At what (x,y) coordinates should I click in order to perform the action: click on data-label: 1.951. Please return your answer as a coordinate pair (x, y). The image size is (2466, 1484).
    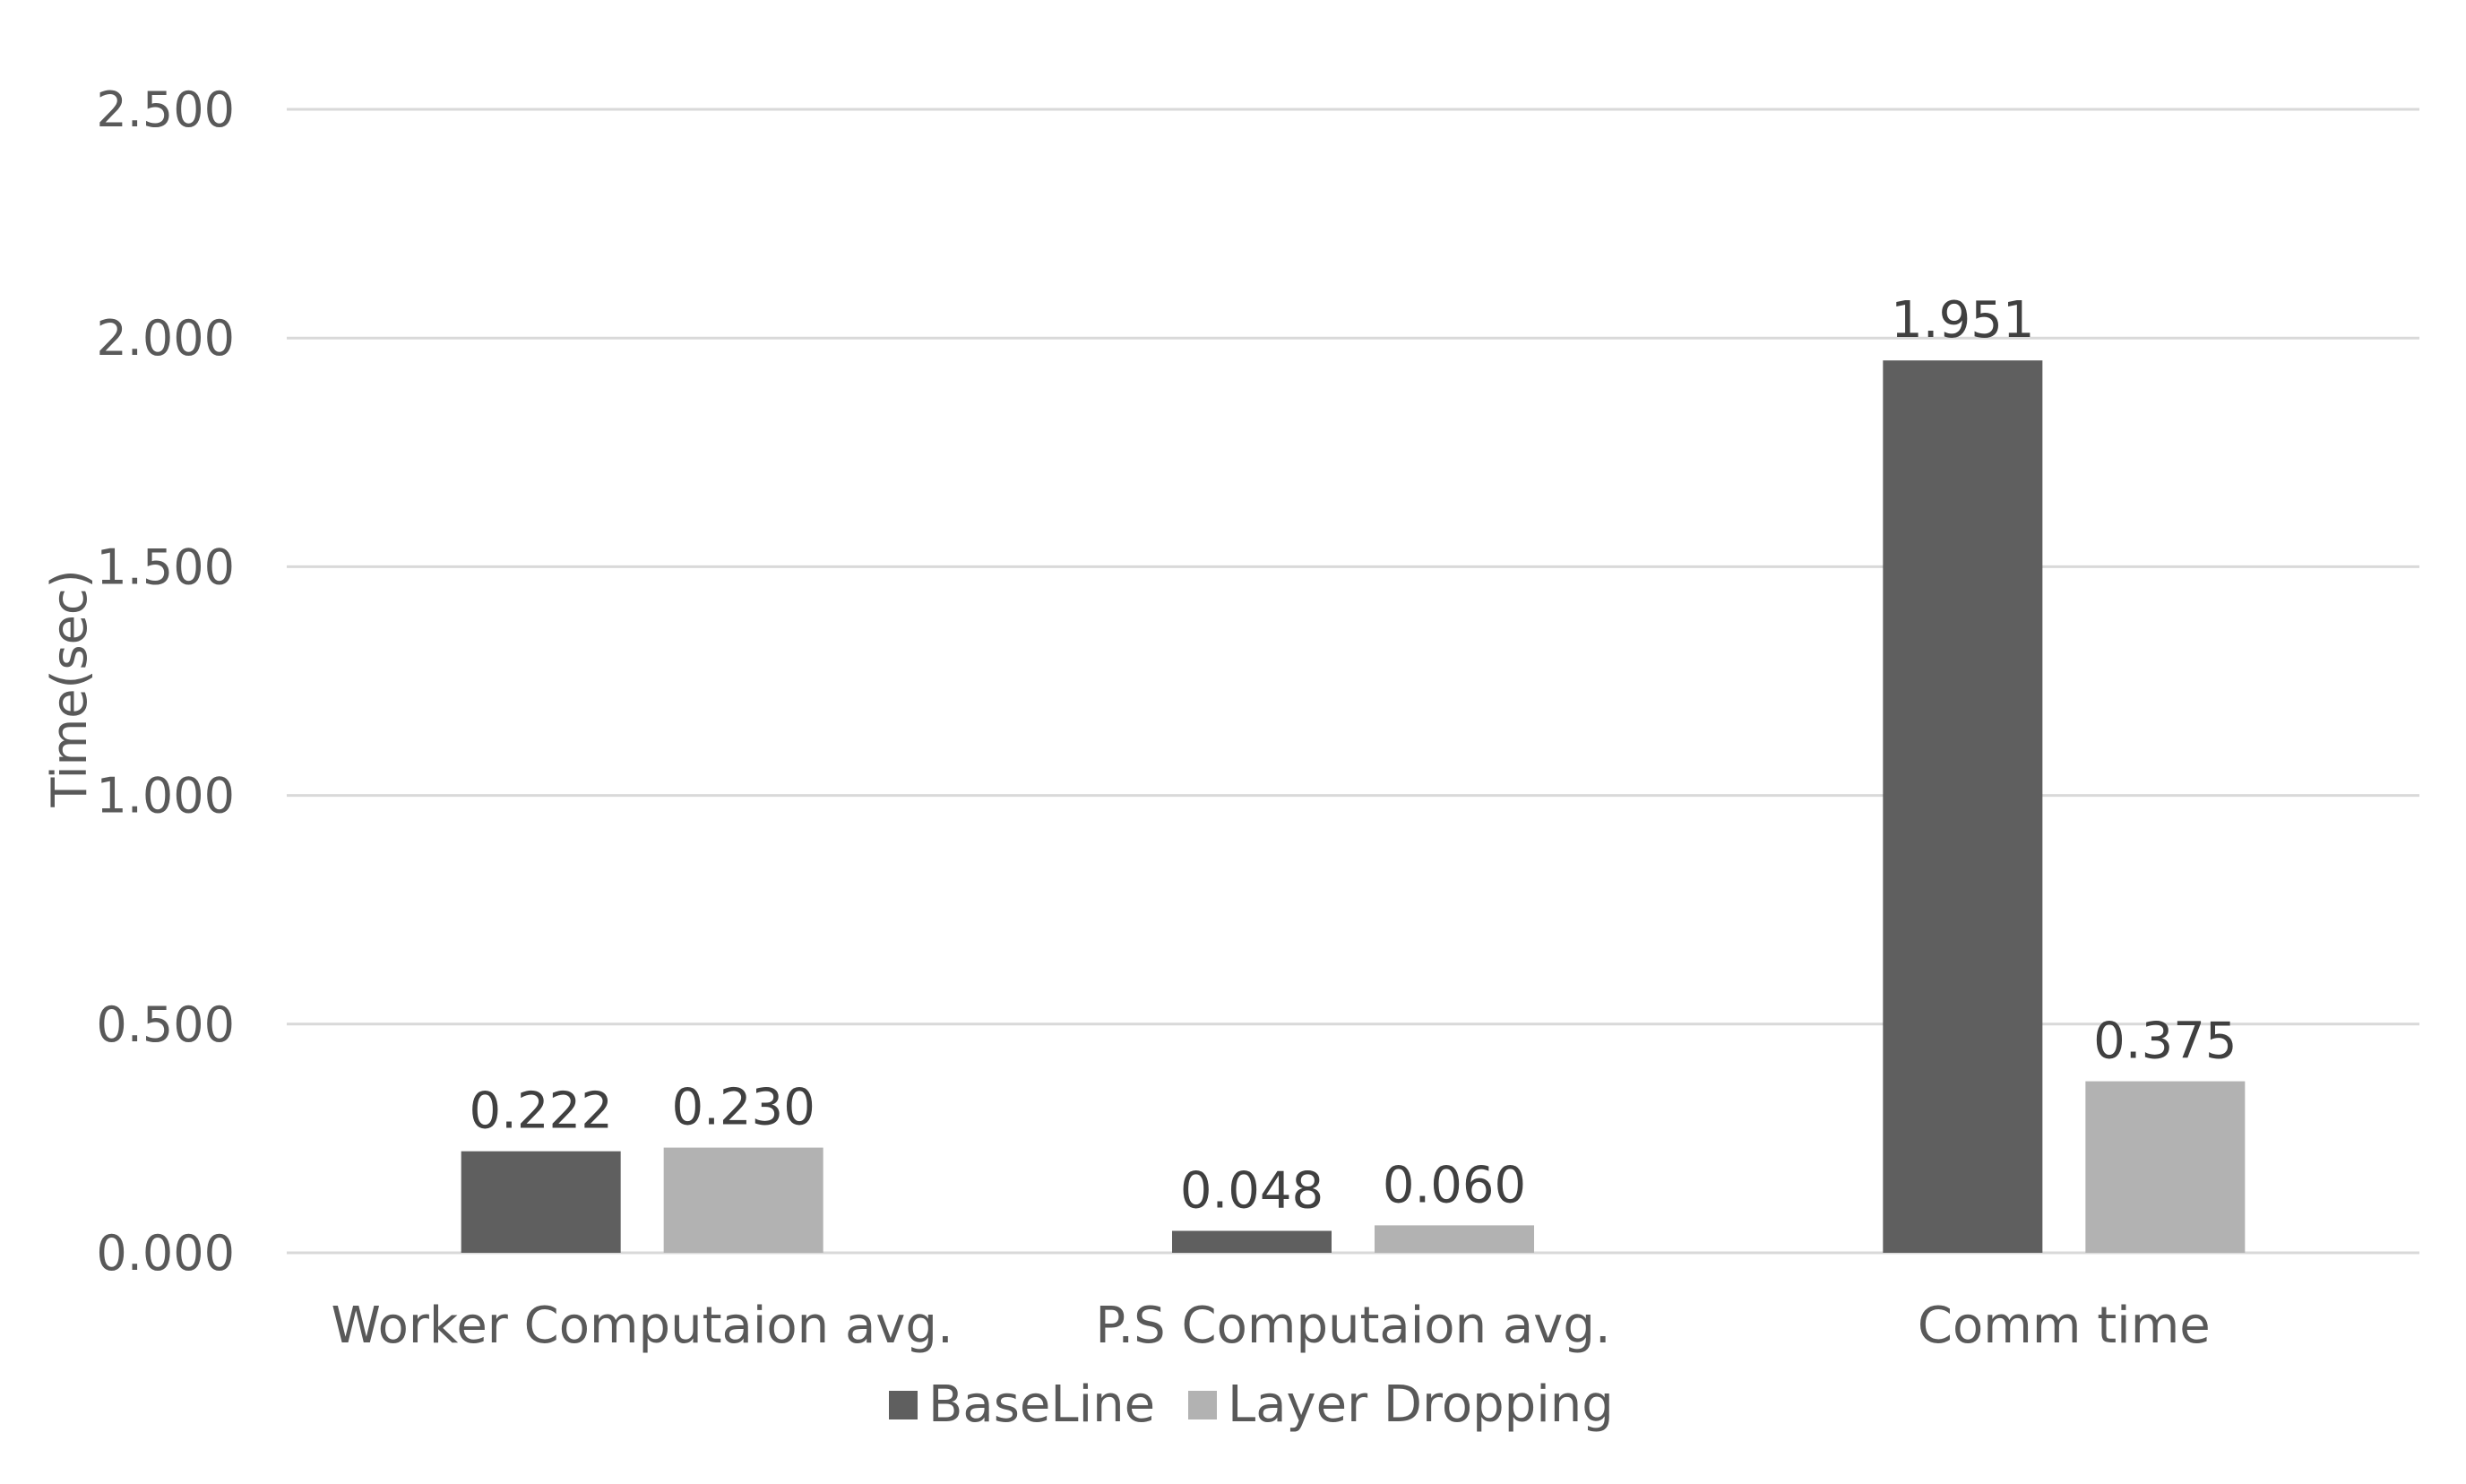
    Looking at the image, I should click on (1962, 320).